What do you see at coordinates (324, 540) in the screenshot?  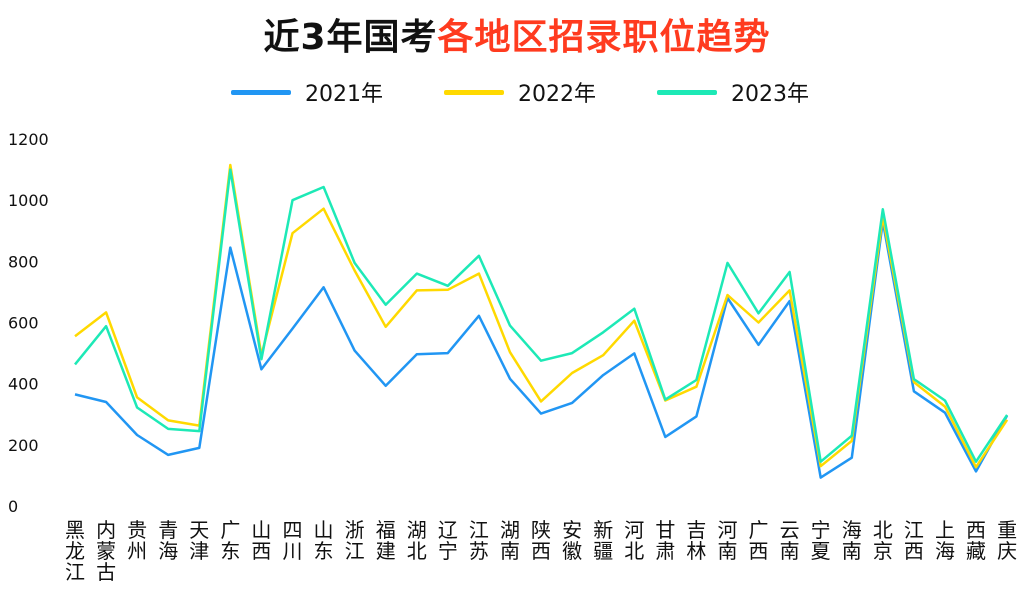 I see `x-category-label: 山东` at bounding box center [324, 540].